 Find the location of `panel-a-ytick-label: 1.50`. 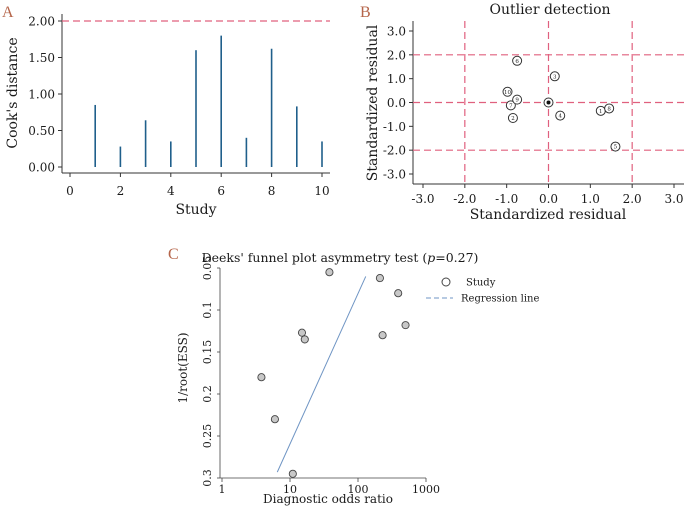

panel-a-ytick-label: 1.50 is located at coordinates (41, 58).